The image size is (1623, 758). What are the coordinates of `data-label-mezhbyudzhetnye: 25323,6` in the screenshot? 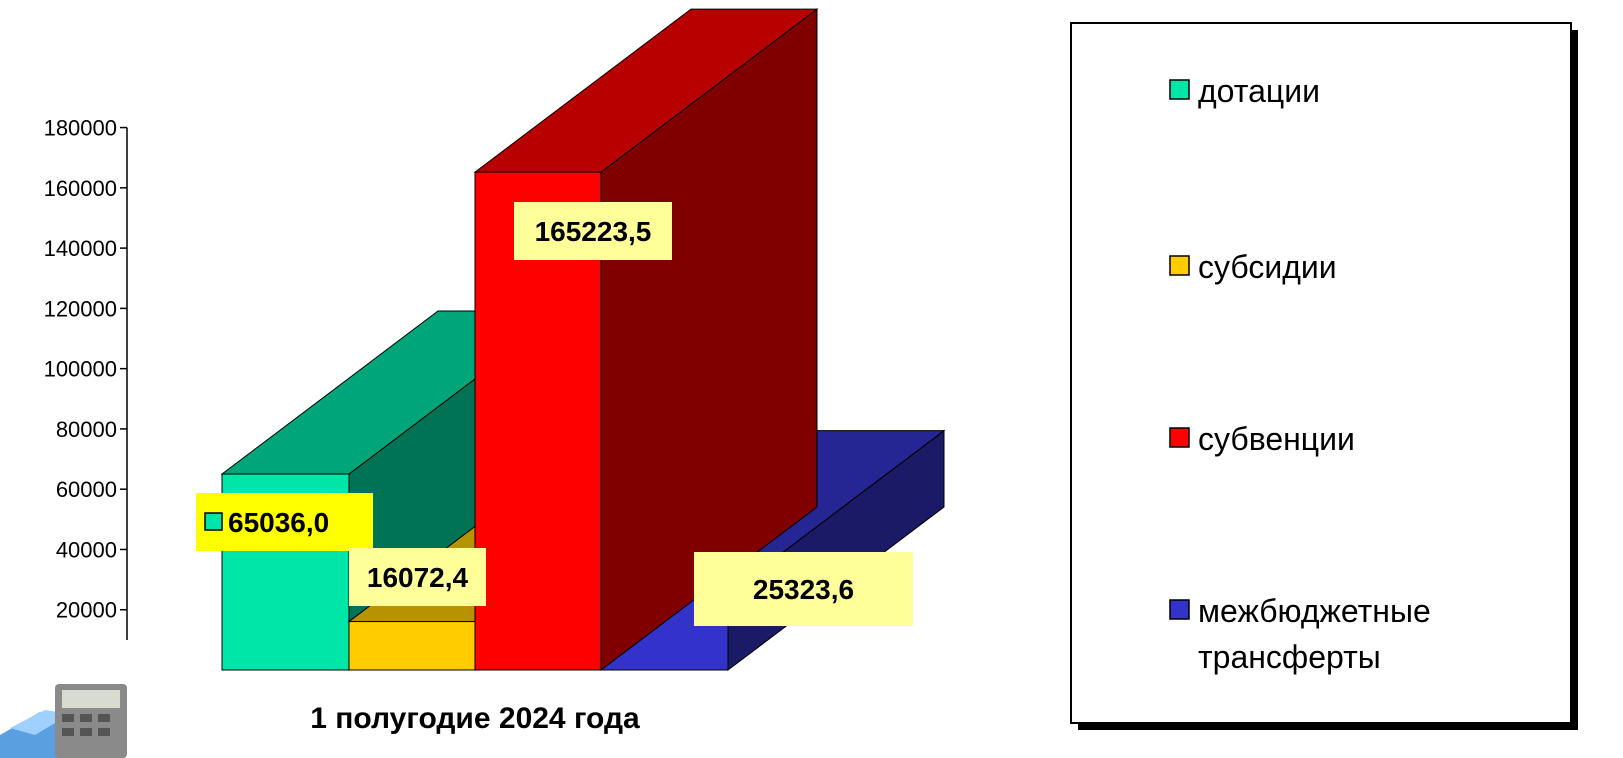 It's located at (803, 589).